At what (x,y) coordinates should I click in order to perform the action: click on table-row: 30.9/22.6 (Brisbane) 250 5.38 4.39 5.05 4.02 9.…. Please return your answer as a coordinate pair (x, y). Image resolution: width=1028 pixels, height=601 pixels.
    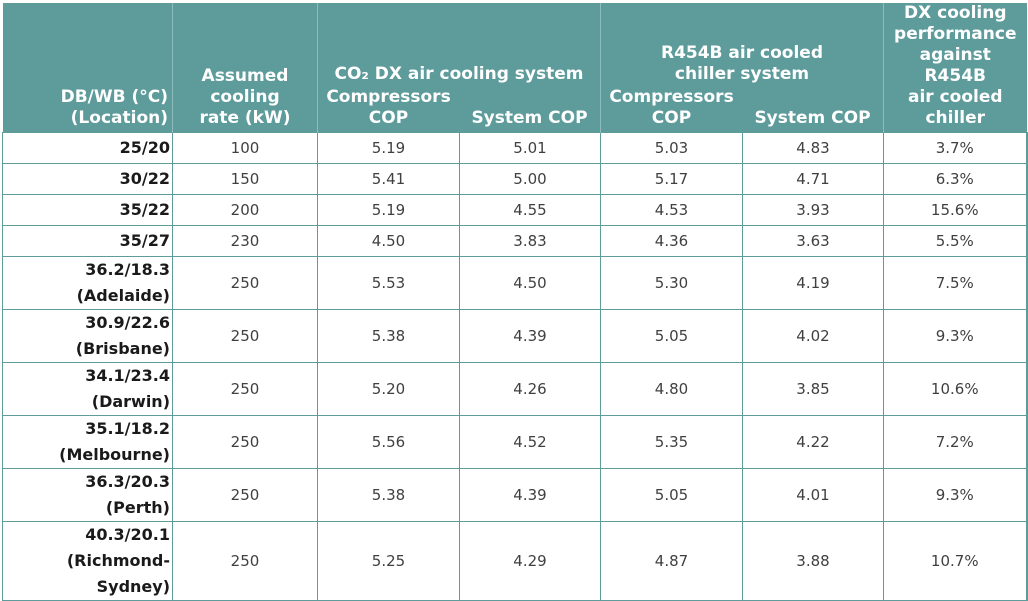
    Looking at the image, I should click on (515, 336).